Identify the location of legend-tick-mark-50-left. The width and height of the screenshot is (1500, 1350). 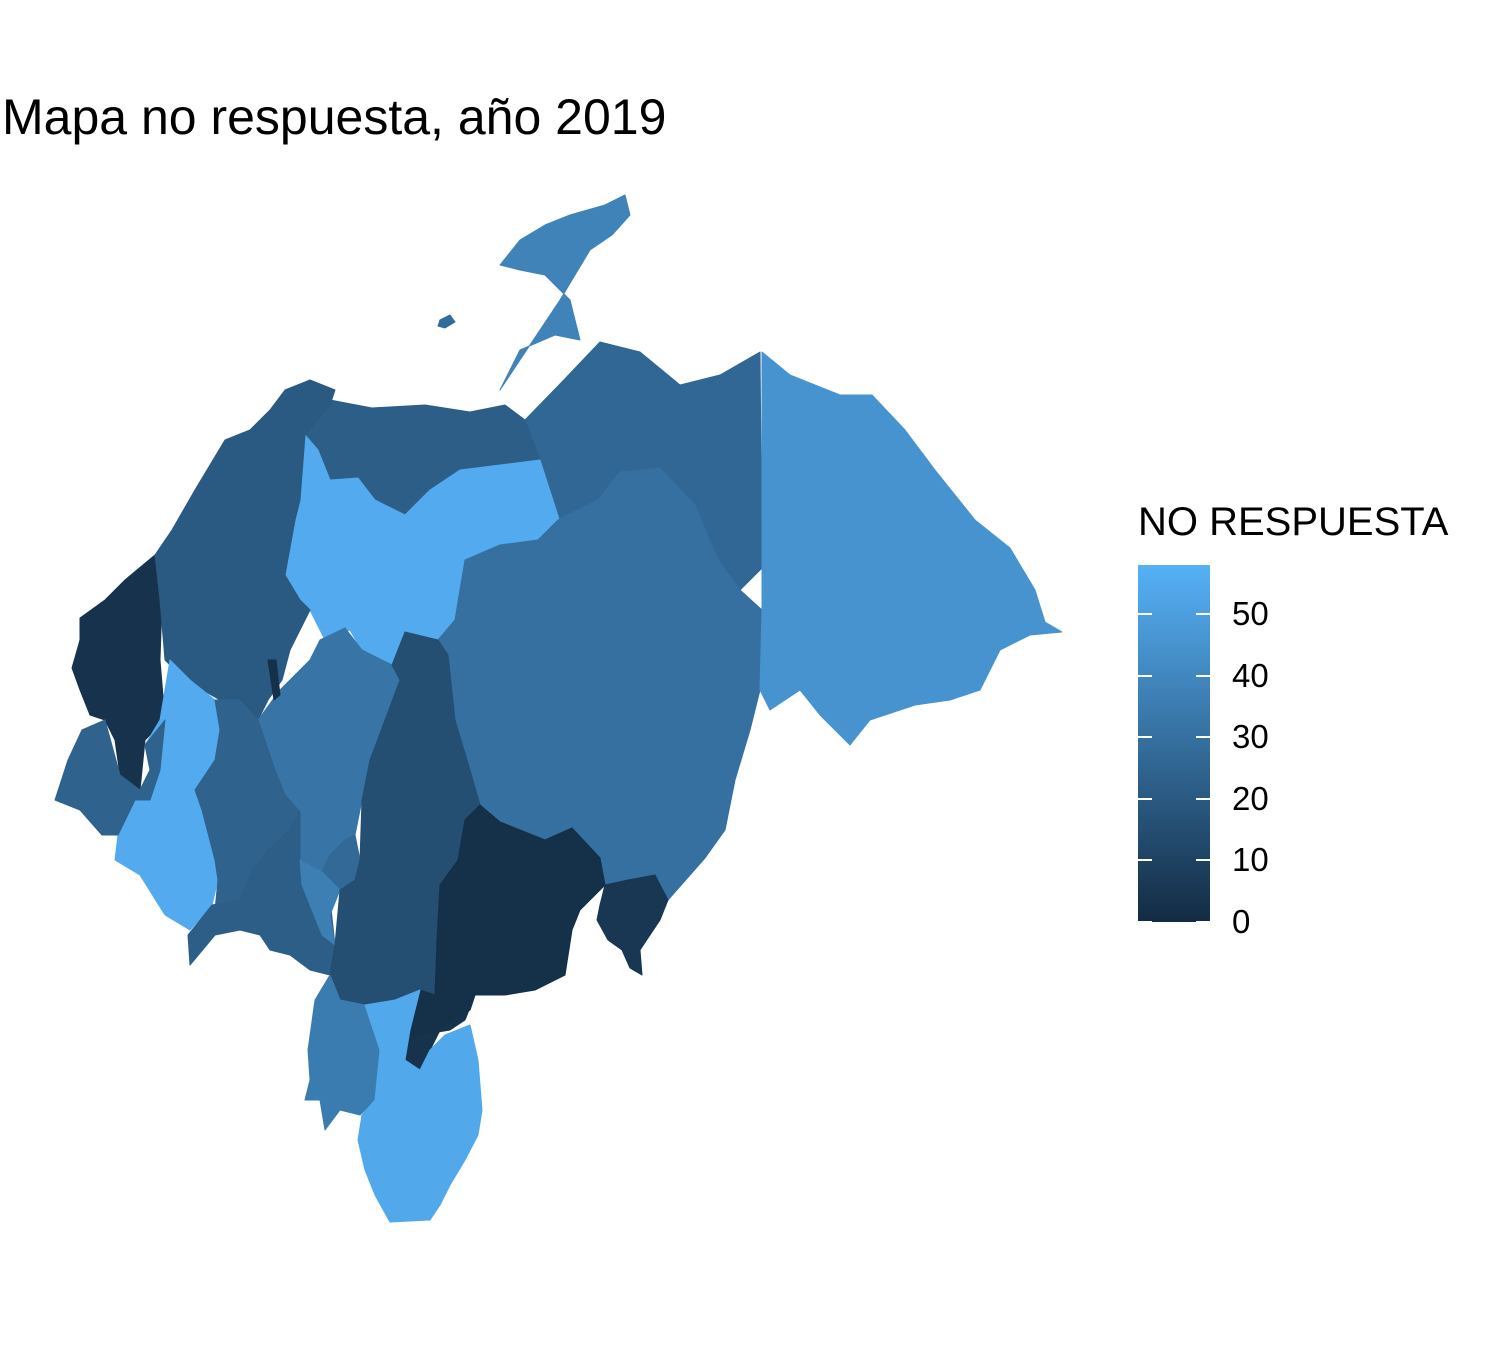
(1145, 614).